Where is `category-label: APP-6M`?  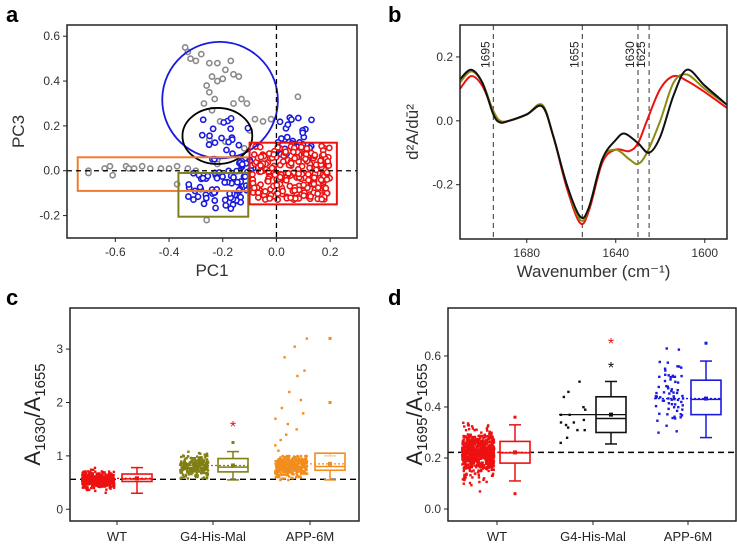 category-label: APP-6M is located at coordinates (688, 536).